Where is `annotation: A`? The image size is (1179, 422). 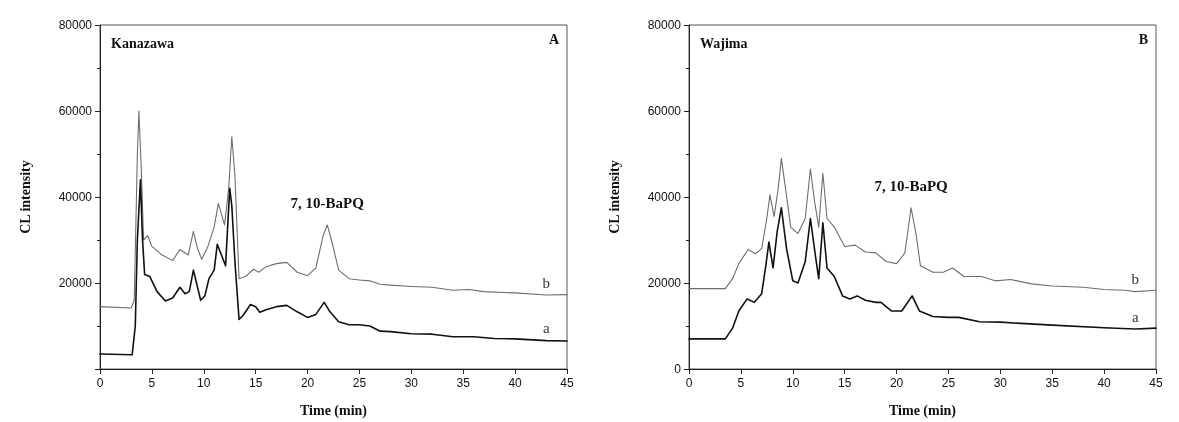 annotation: A is located at coordinates (554, 39).